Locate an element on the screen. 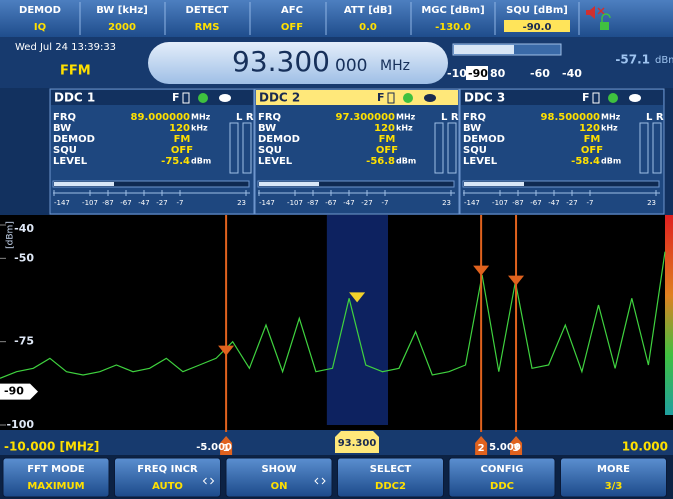 The width and height of the screenshot is (673, 499). ddc-scale-label: -47 is located at coordinates (143, 203).